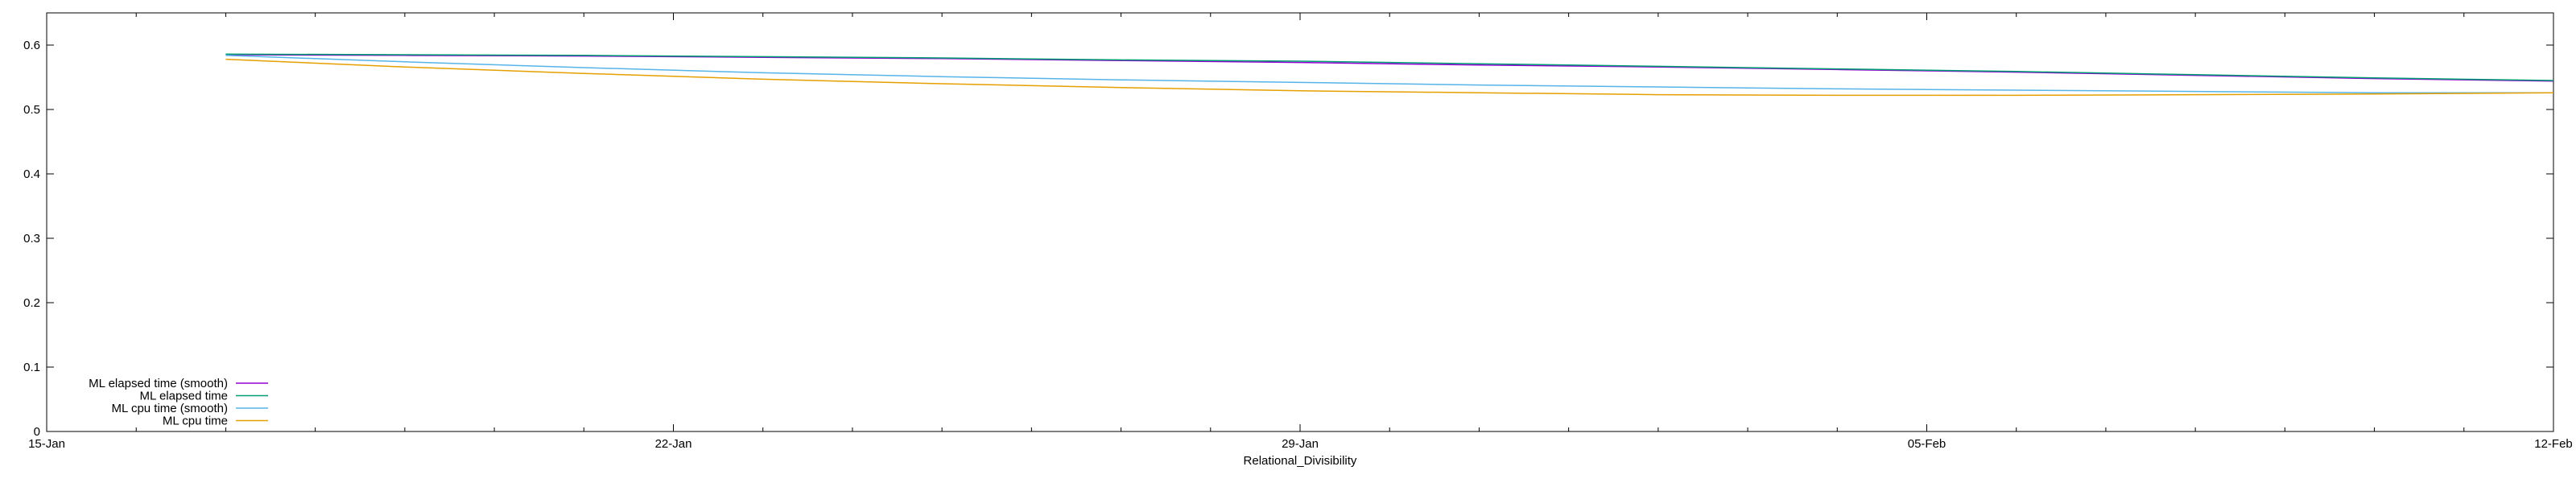 This screenshot has height=483, width=2576. I want to click on x-axis-label: Relational_Divisibility, so click(1300, 461).